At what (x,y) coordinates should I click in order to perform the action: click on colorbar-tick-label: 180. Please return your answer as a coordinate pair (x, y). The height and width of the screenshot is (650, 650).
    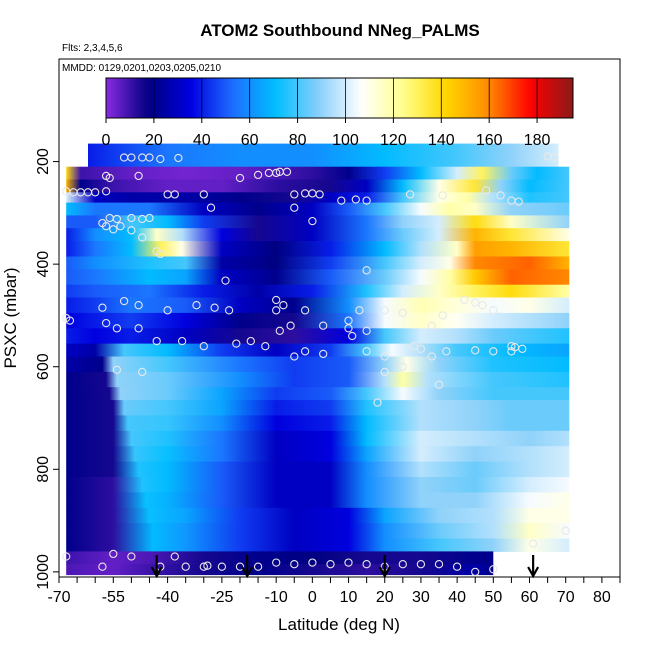
    Looking at the image, I should click on (537, 140).